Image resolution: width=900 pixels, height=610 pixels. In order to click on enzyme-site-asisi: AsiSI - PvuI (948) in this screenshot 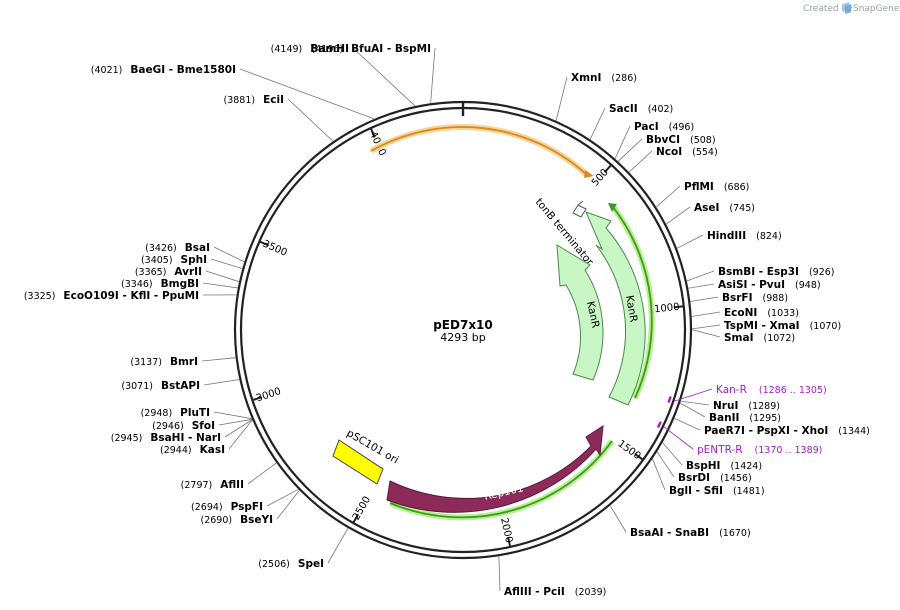, I will do `click(754, 285)`.